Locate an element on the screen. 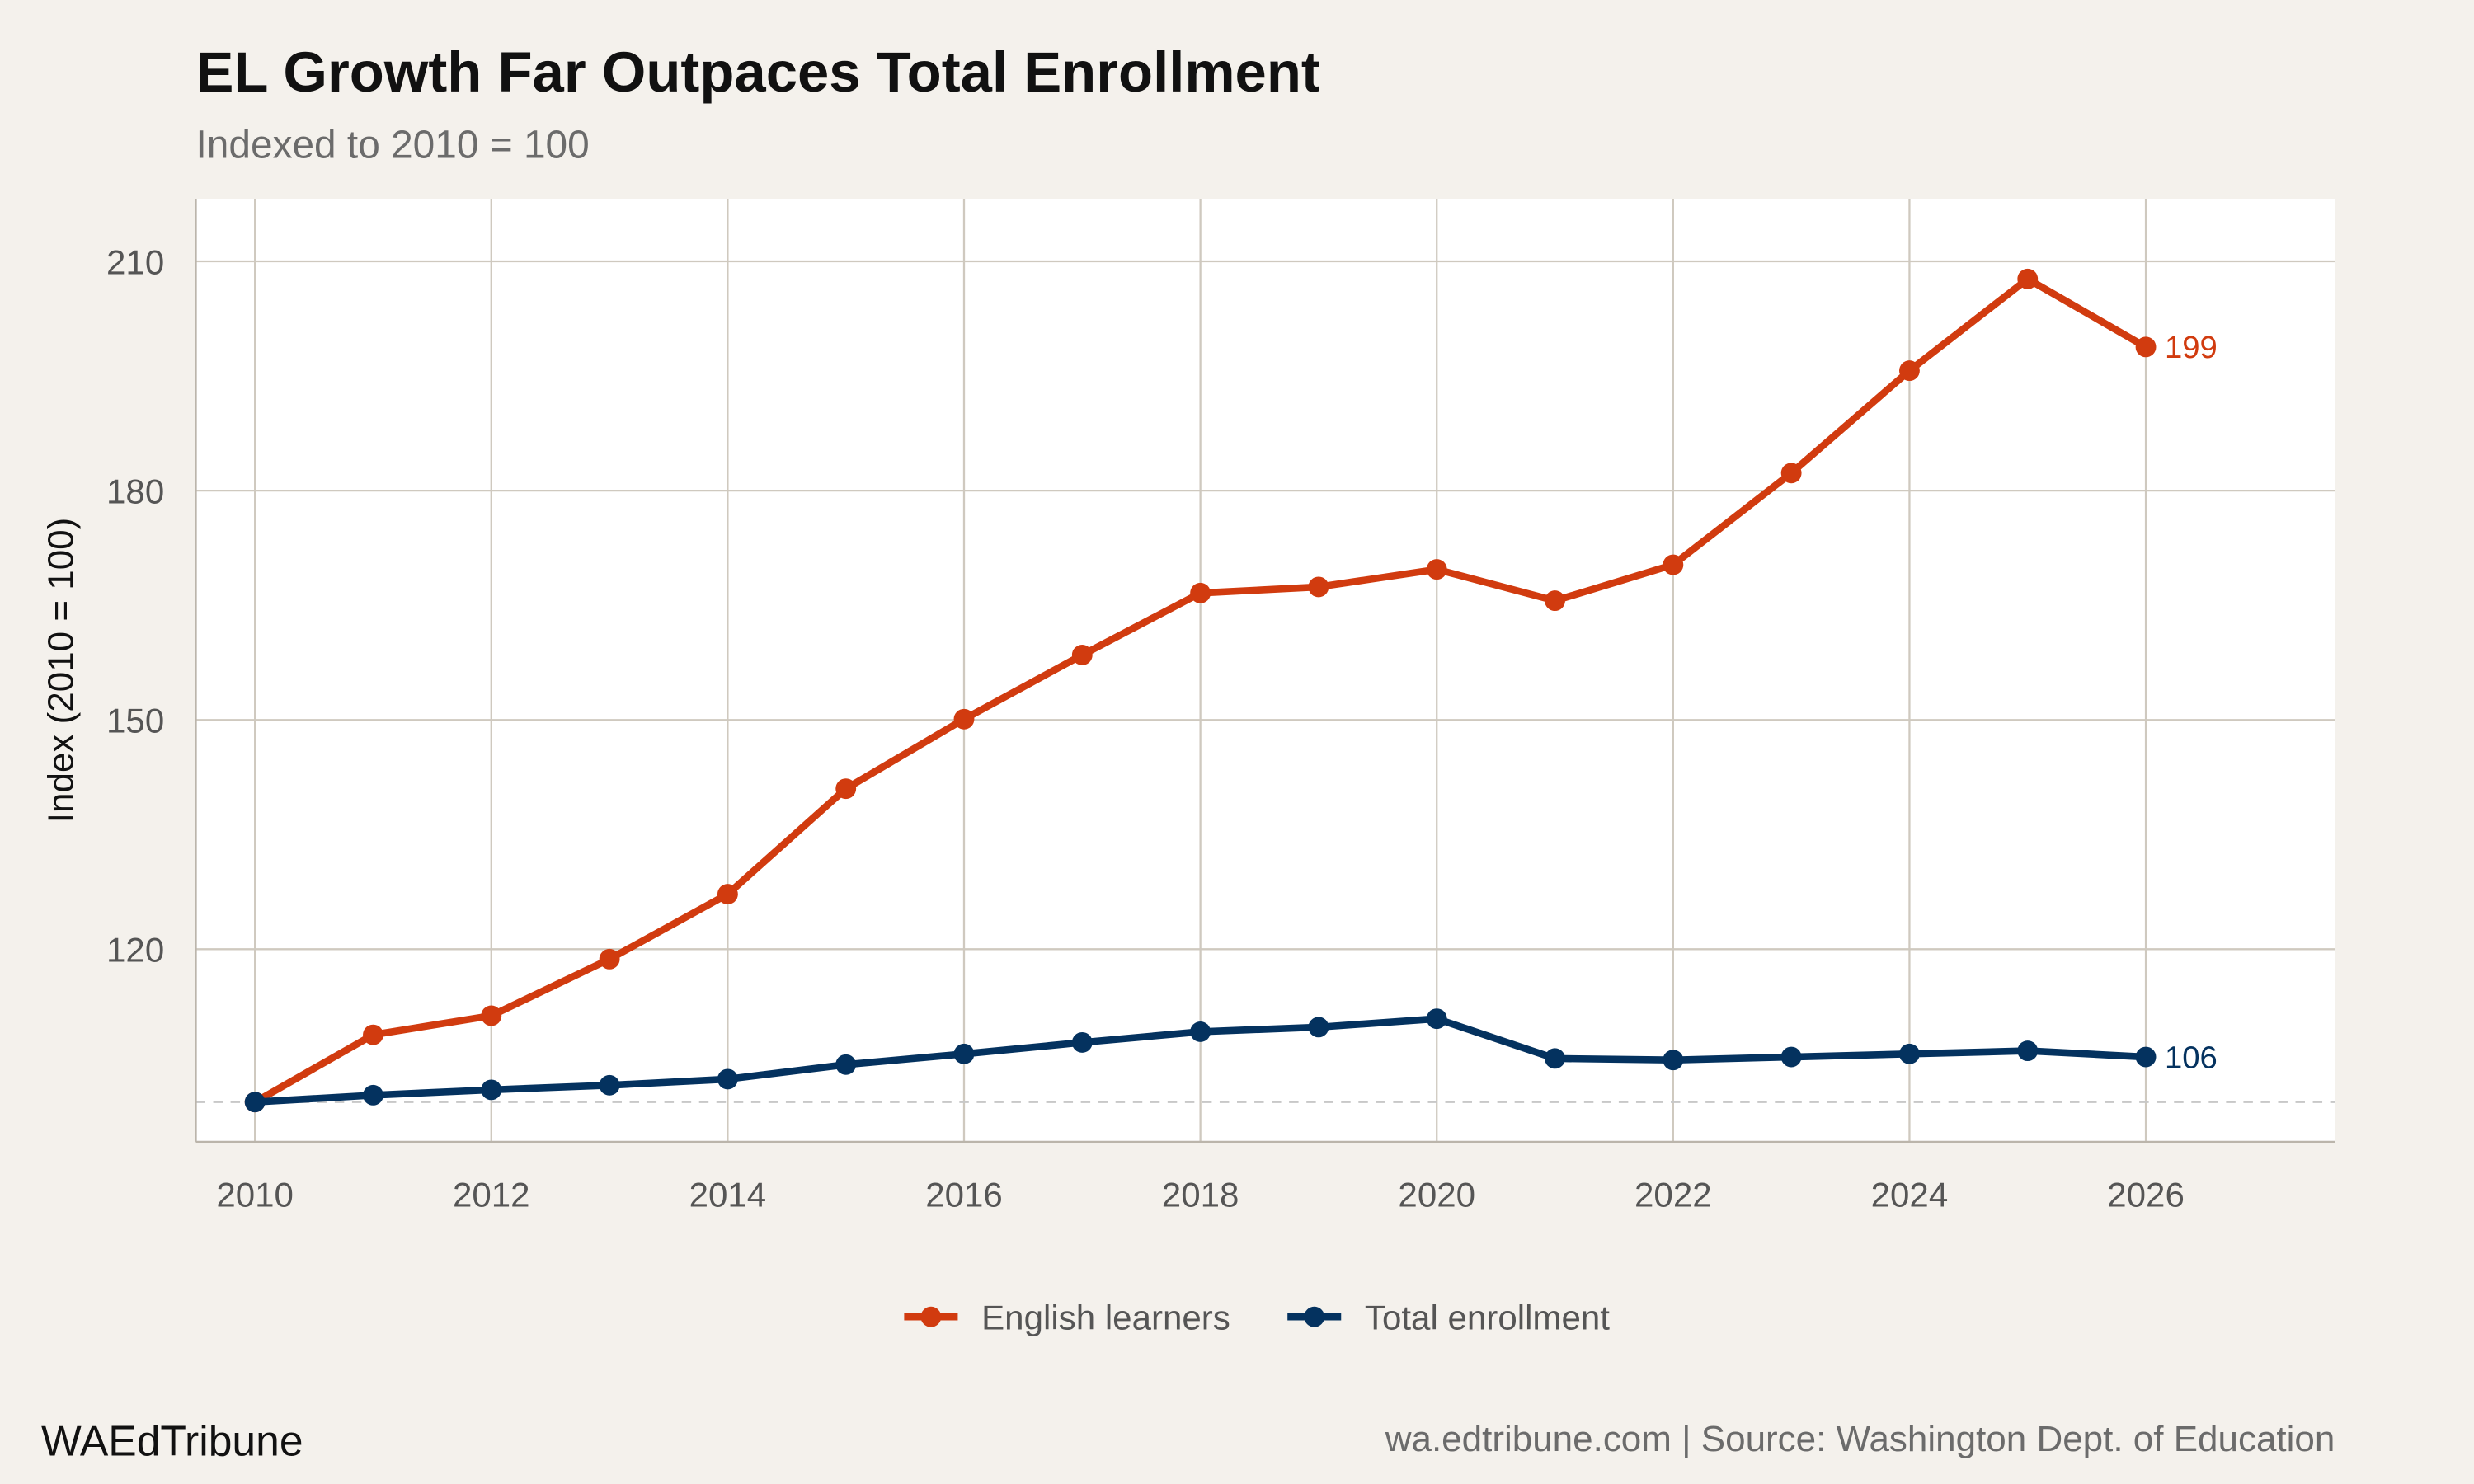 This screenshot has width=2474, height=1484. y-tick-label: 120 is located at coordinates (135, 950).